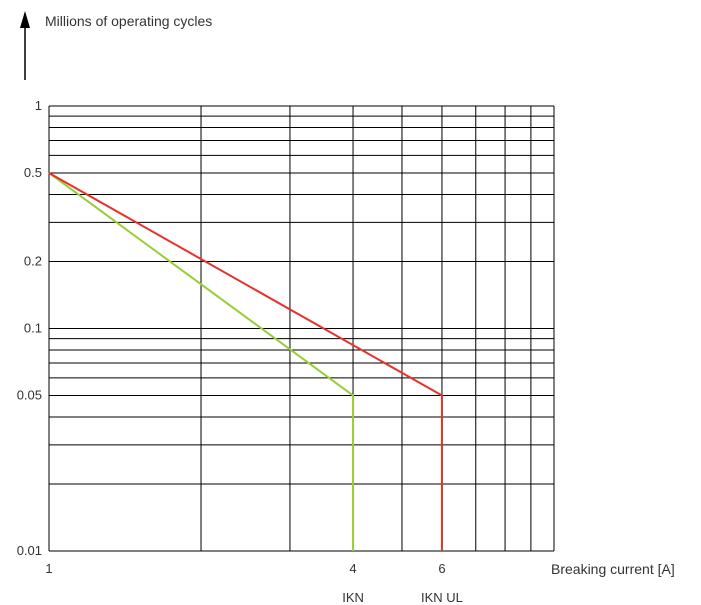 The width and height of the screenshot is (701, 605). Describe the element at coordinates (29, 394) in the screenshot. I see `y-tick-label: 0.05` at that location.